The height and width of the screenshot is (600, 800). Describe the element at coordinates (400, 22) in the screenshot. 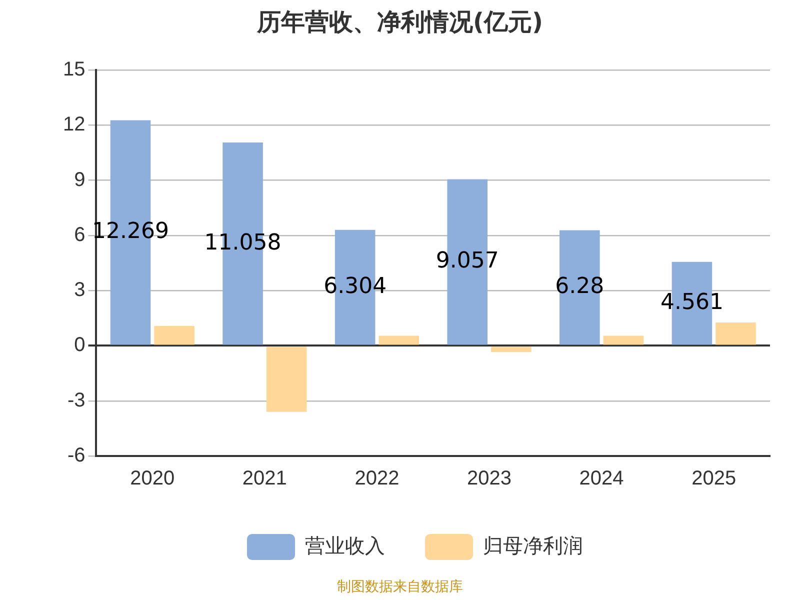

I see `chart-title: 历年营收、净利情况(亿元)` at that location.